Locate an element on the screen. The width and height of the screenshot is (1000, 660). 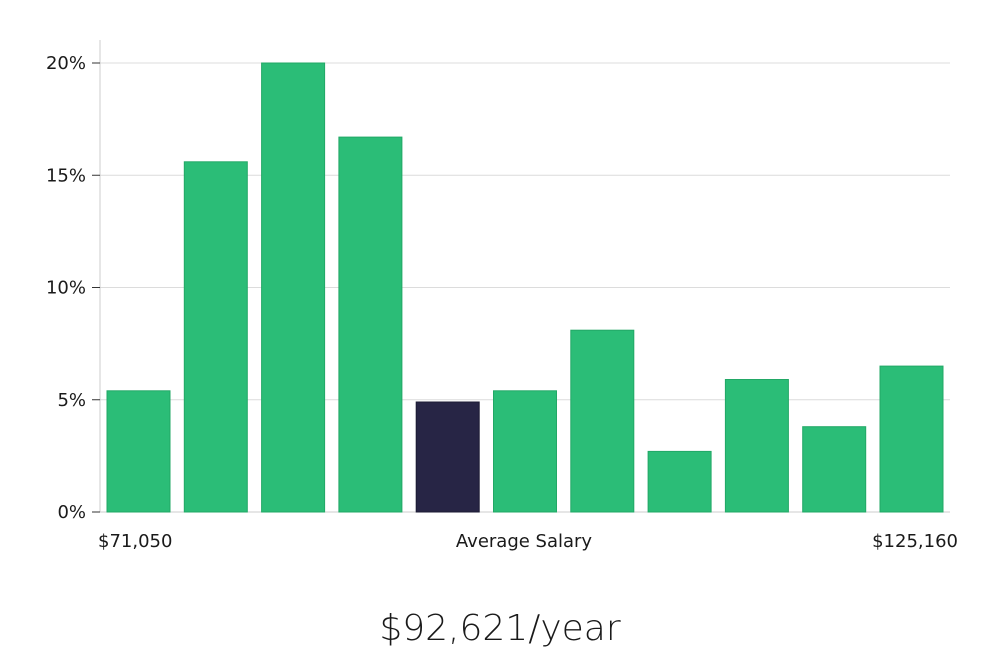
x-min-label: $71,050 is located at coordinates (135, 541).